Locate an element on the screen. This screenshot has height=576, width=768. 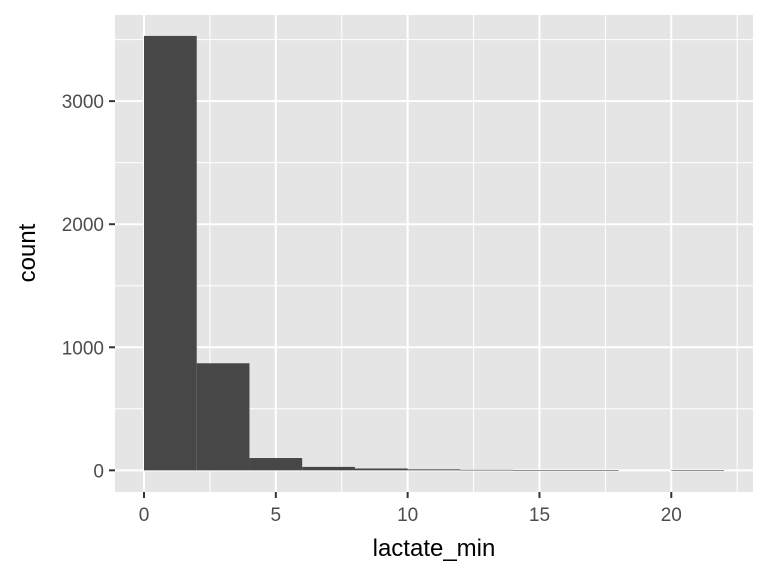
y-axis-title: count is located at coordinates (27, 252).